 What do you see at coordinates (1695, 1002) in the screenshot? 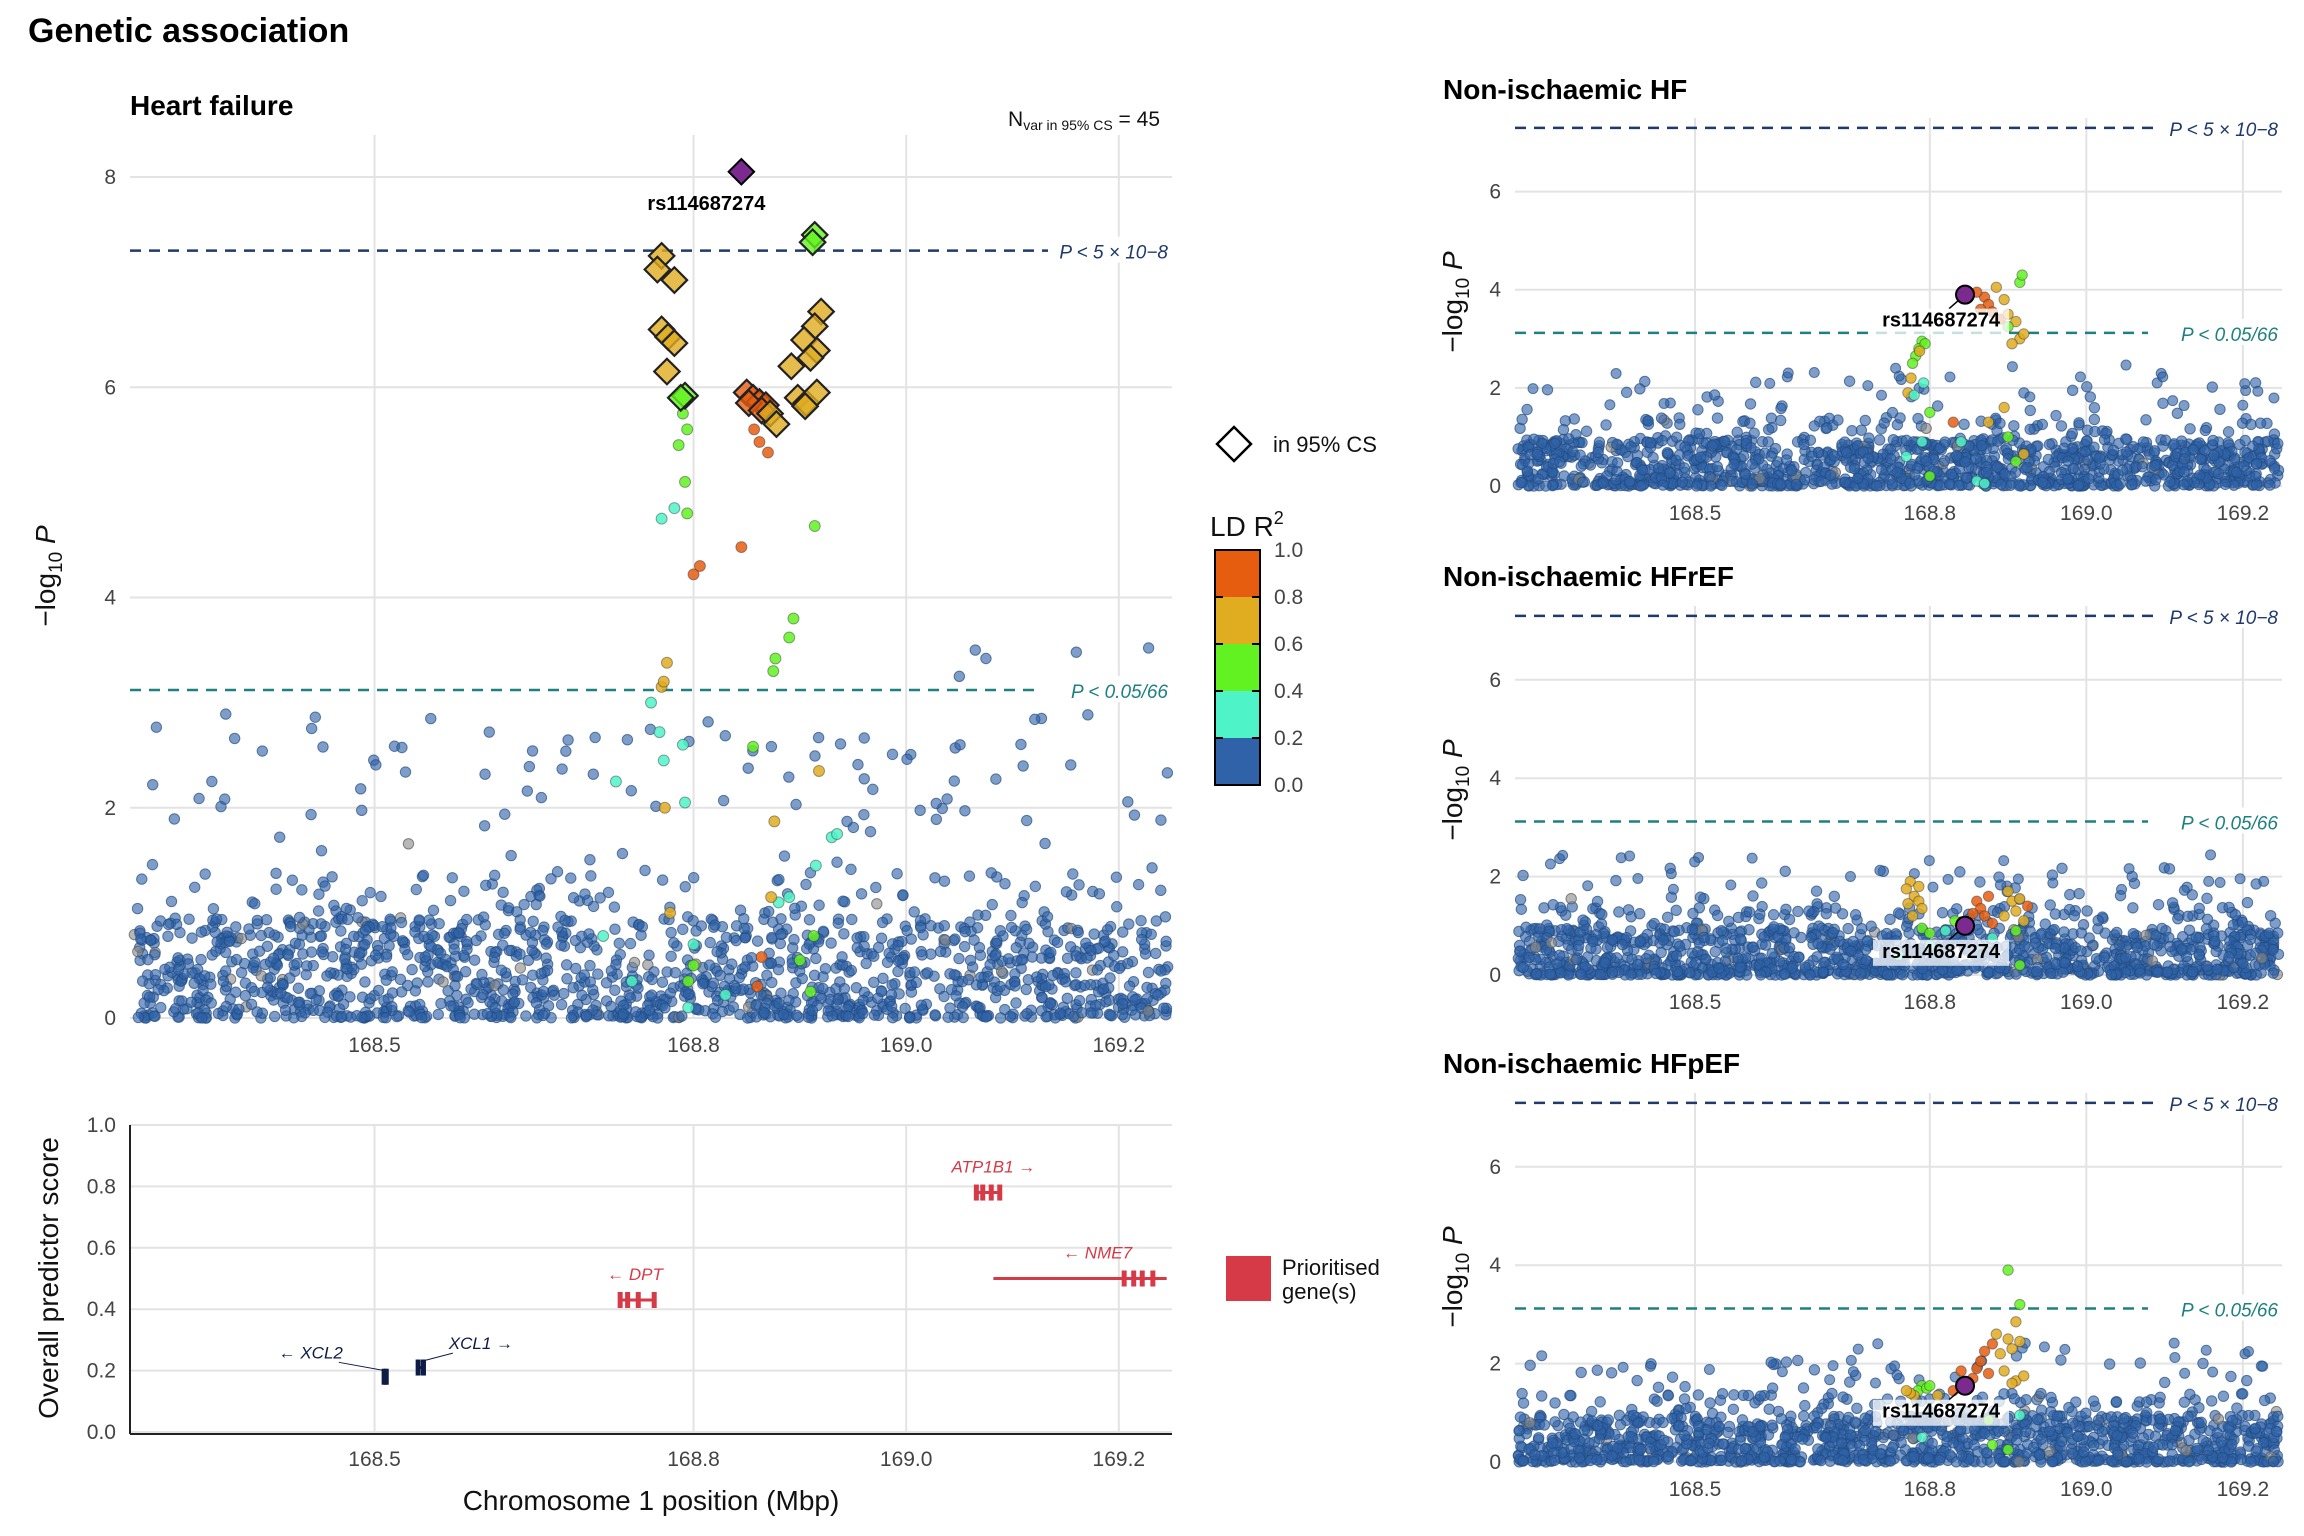
I see `x-tick-label: 168.5` at bounding box center [1695, 1002].